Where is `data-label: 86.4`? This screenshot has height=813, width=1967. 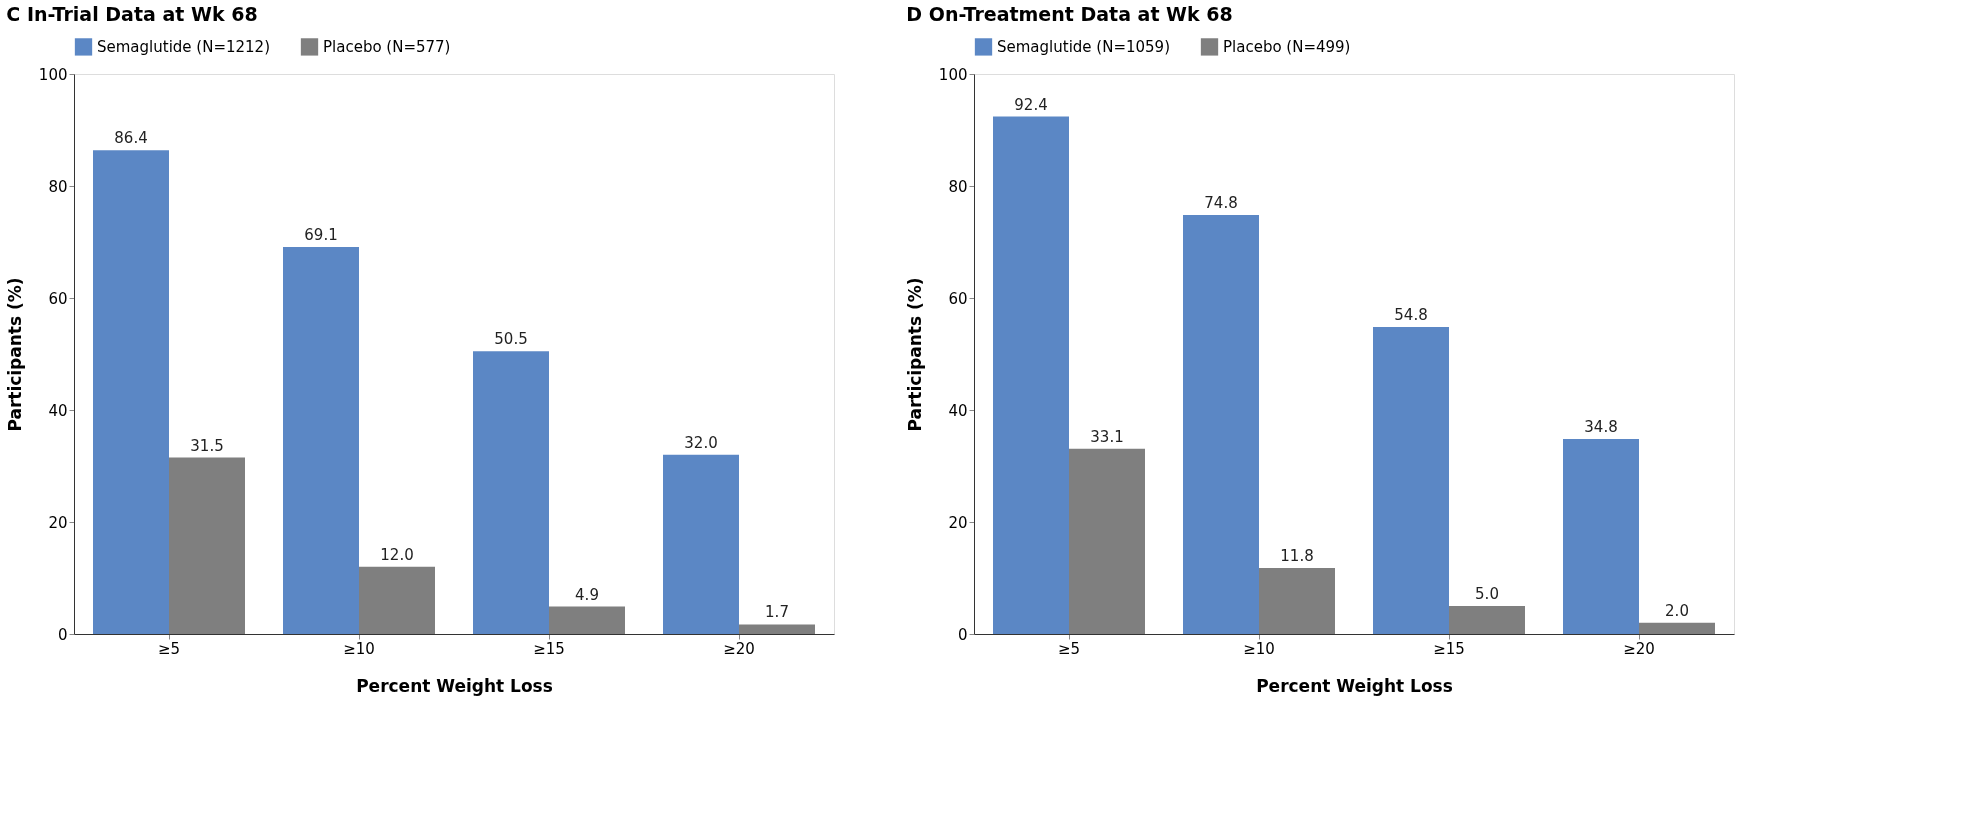 data-label: 86.4 is located at coordinates (131, 138).